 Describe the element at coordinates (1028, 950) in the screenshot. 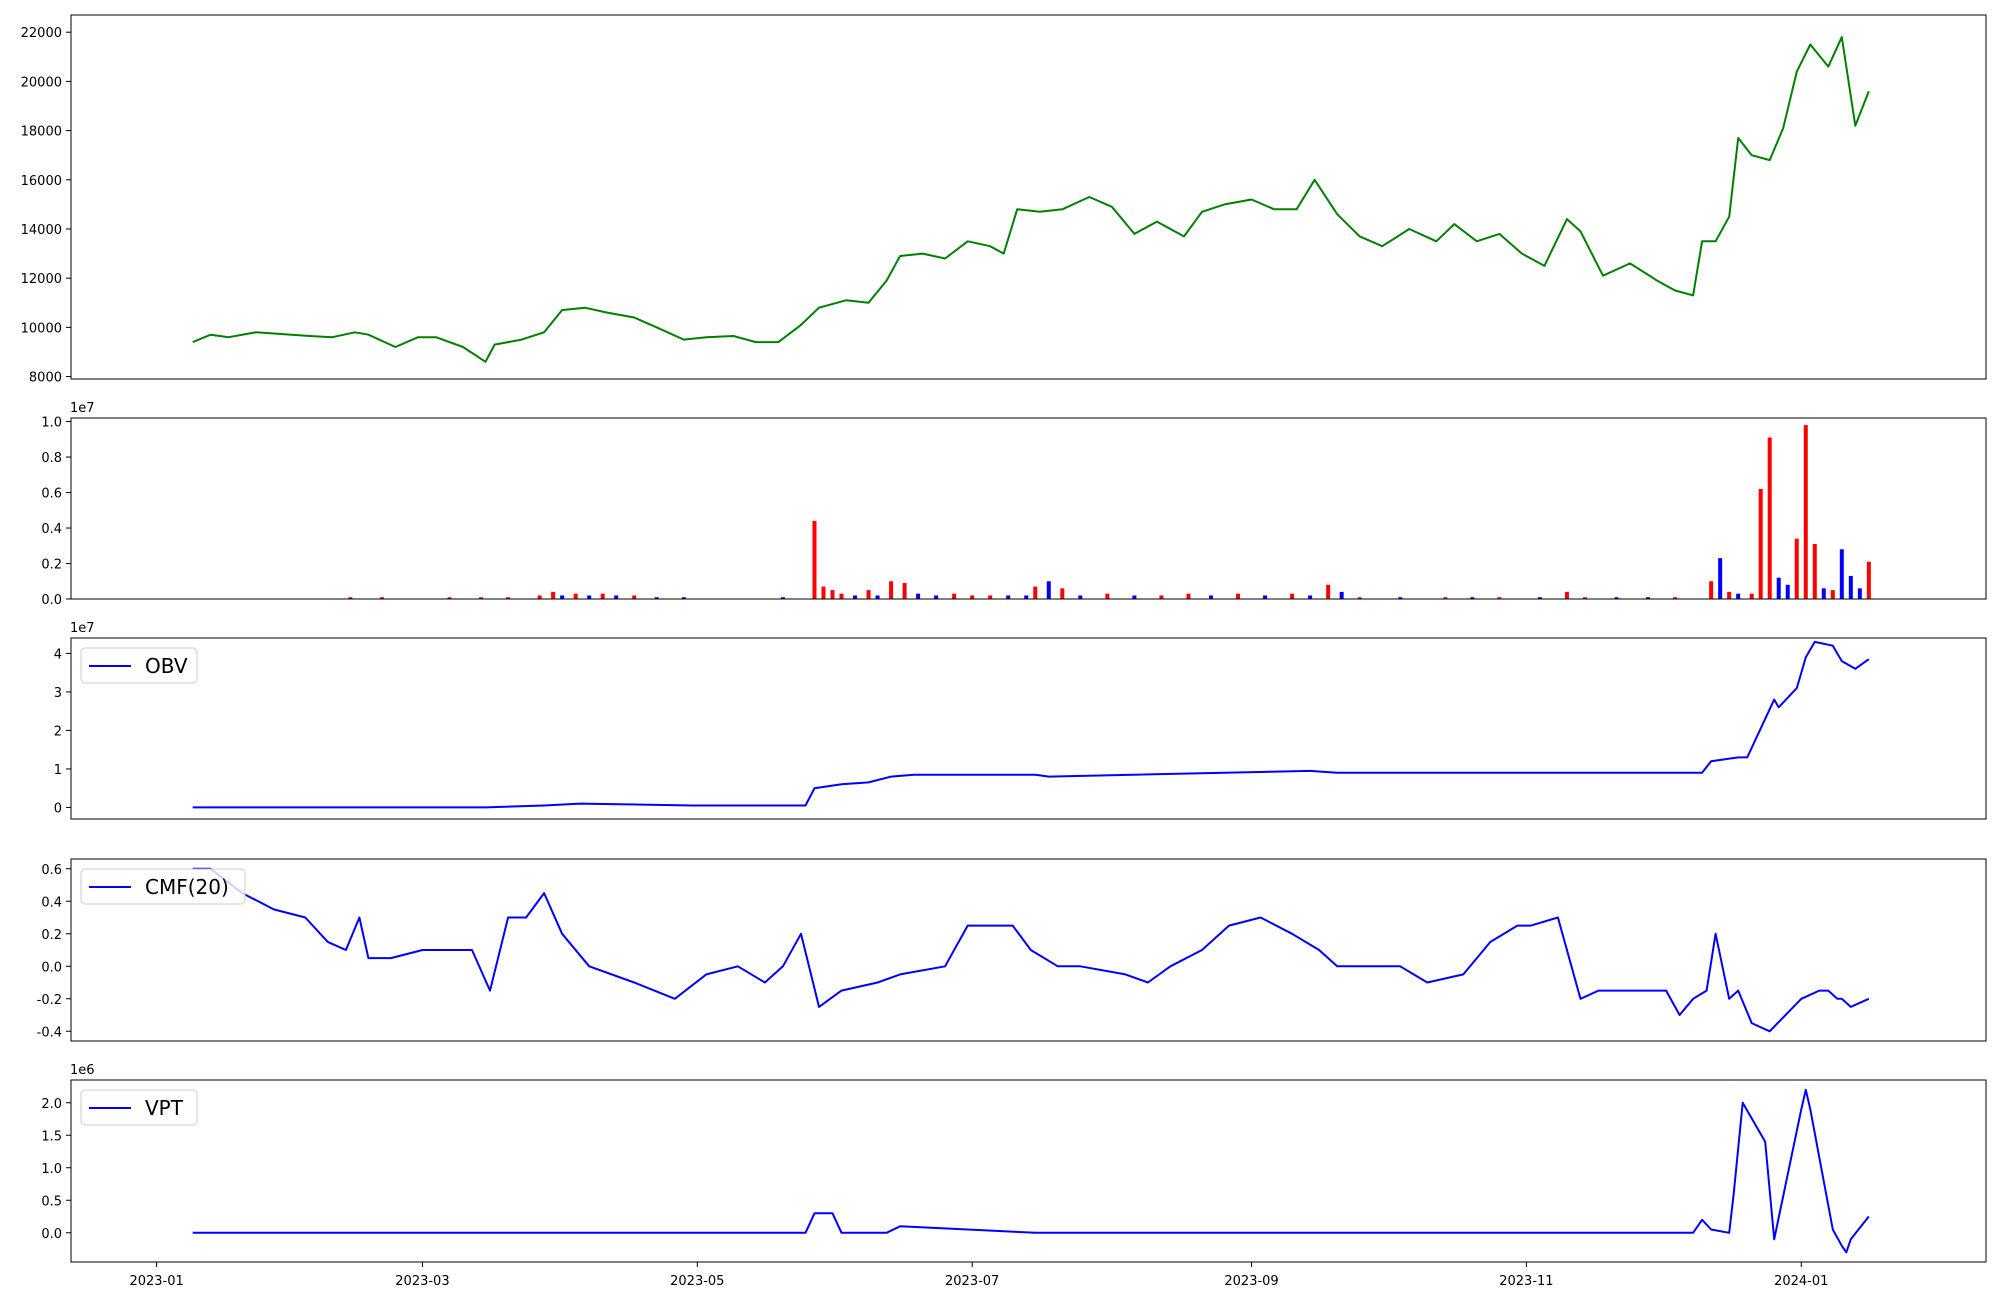

I see `cmf-axes-frame` at that location.